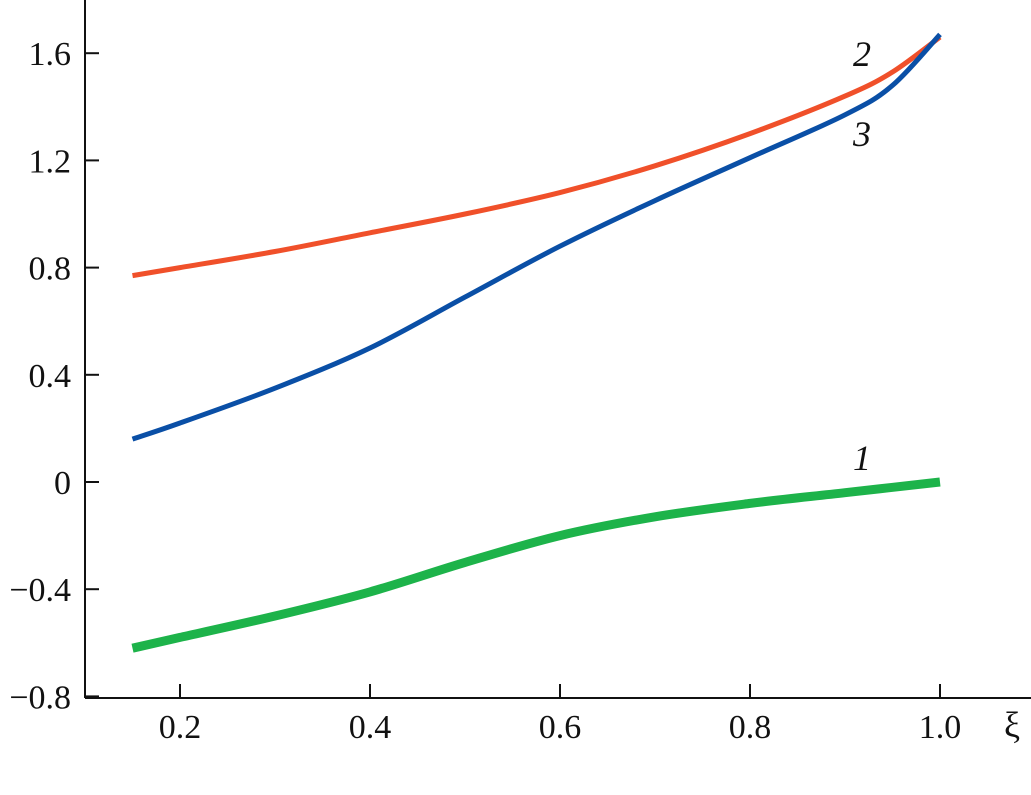  Describe the element at coordinates (40, 590) in the screenshot. I see `y-tick-label: −0.4` at that location.